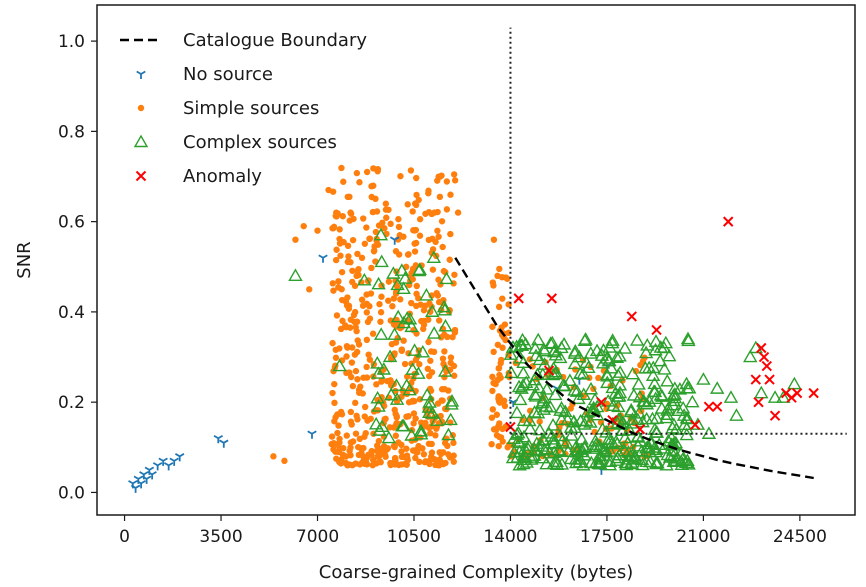 The height and width of the screenshot is (587, 866). Describe the element at coordinates (235, 142) in the screenshot. I see `legend-item-complex: Complex sources` at that location.